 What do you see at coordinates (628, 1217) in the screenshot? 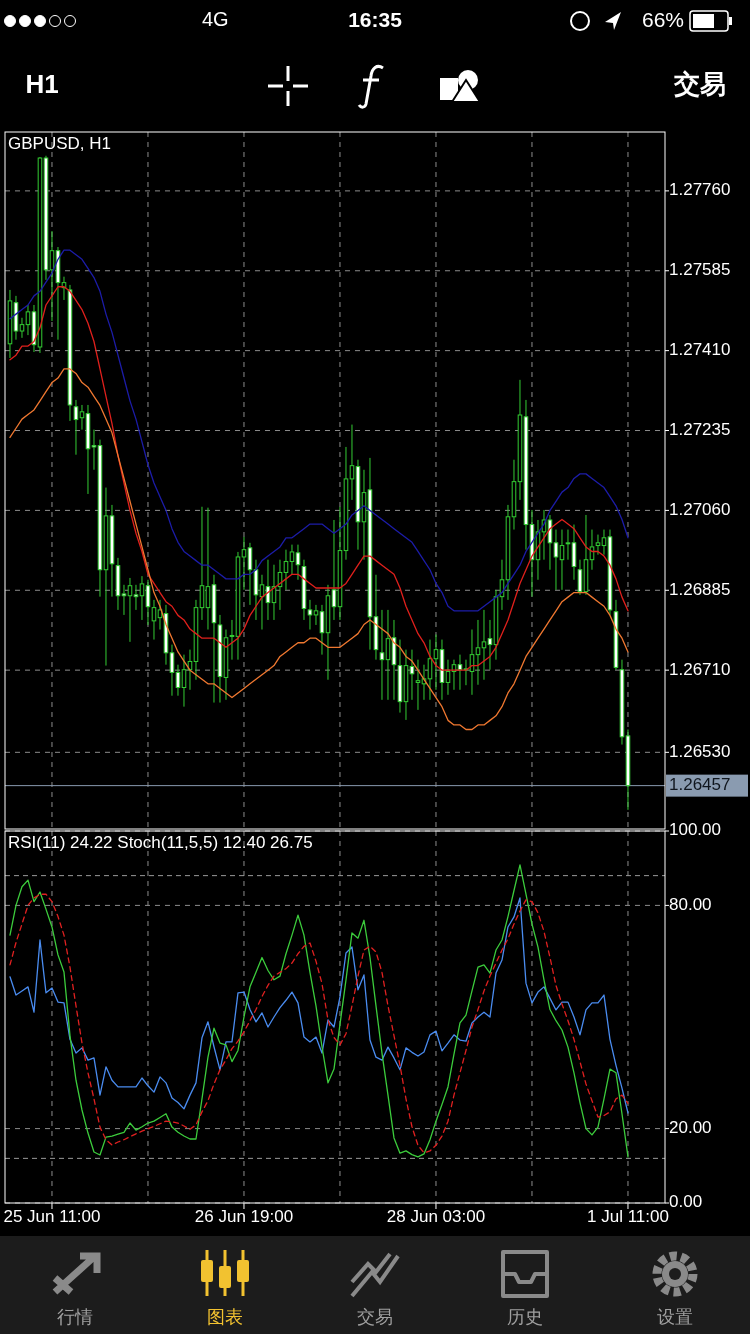
I see `x-tick-label: 1 Jul 11:00` at bounding box center [628, 1217].